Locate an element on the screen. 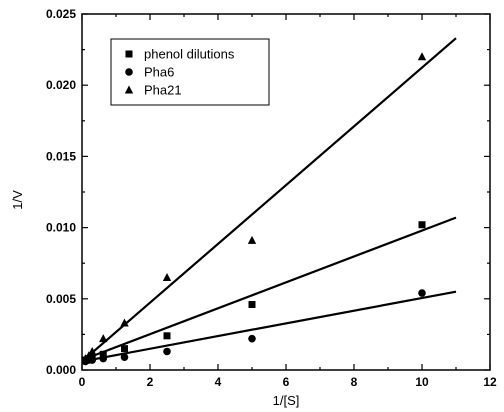 This screenshot has height=412, width=504. legend-label: Pha21 is located at coordinates (163, 90).